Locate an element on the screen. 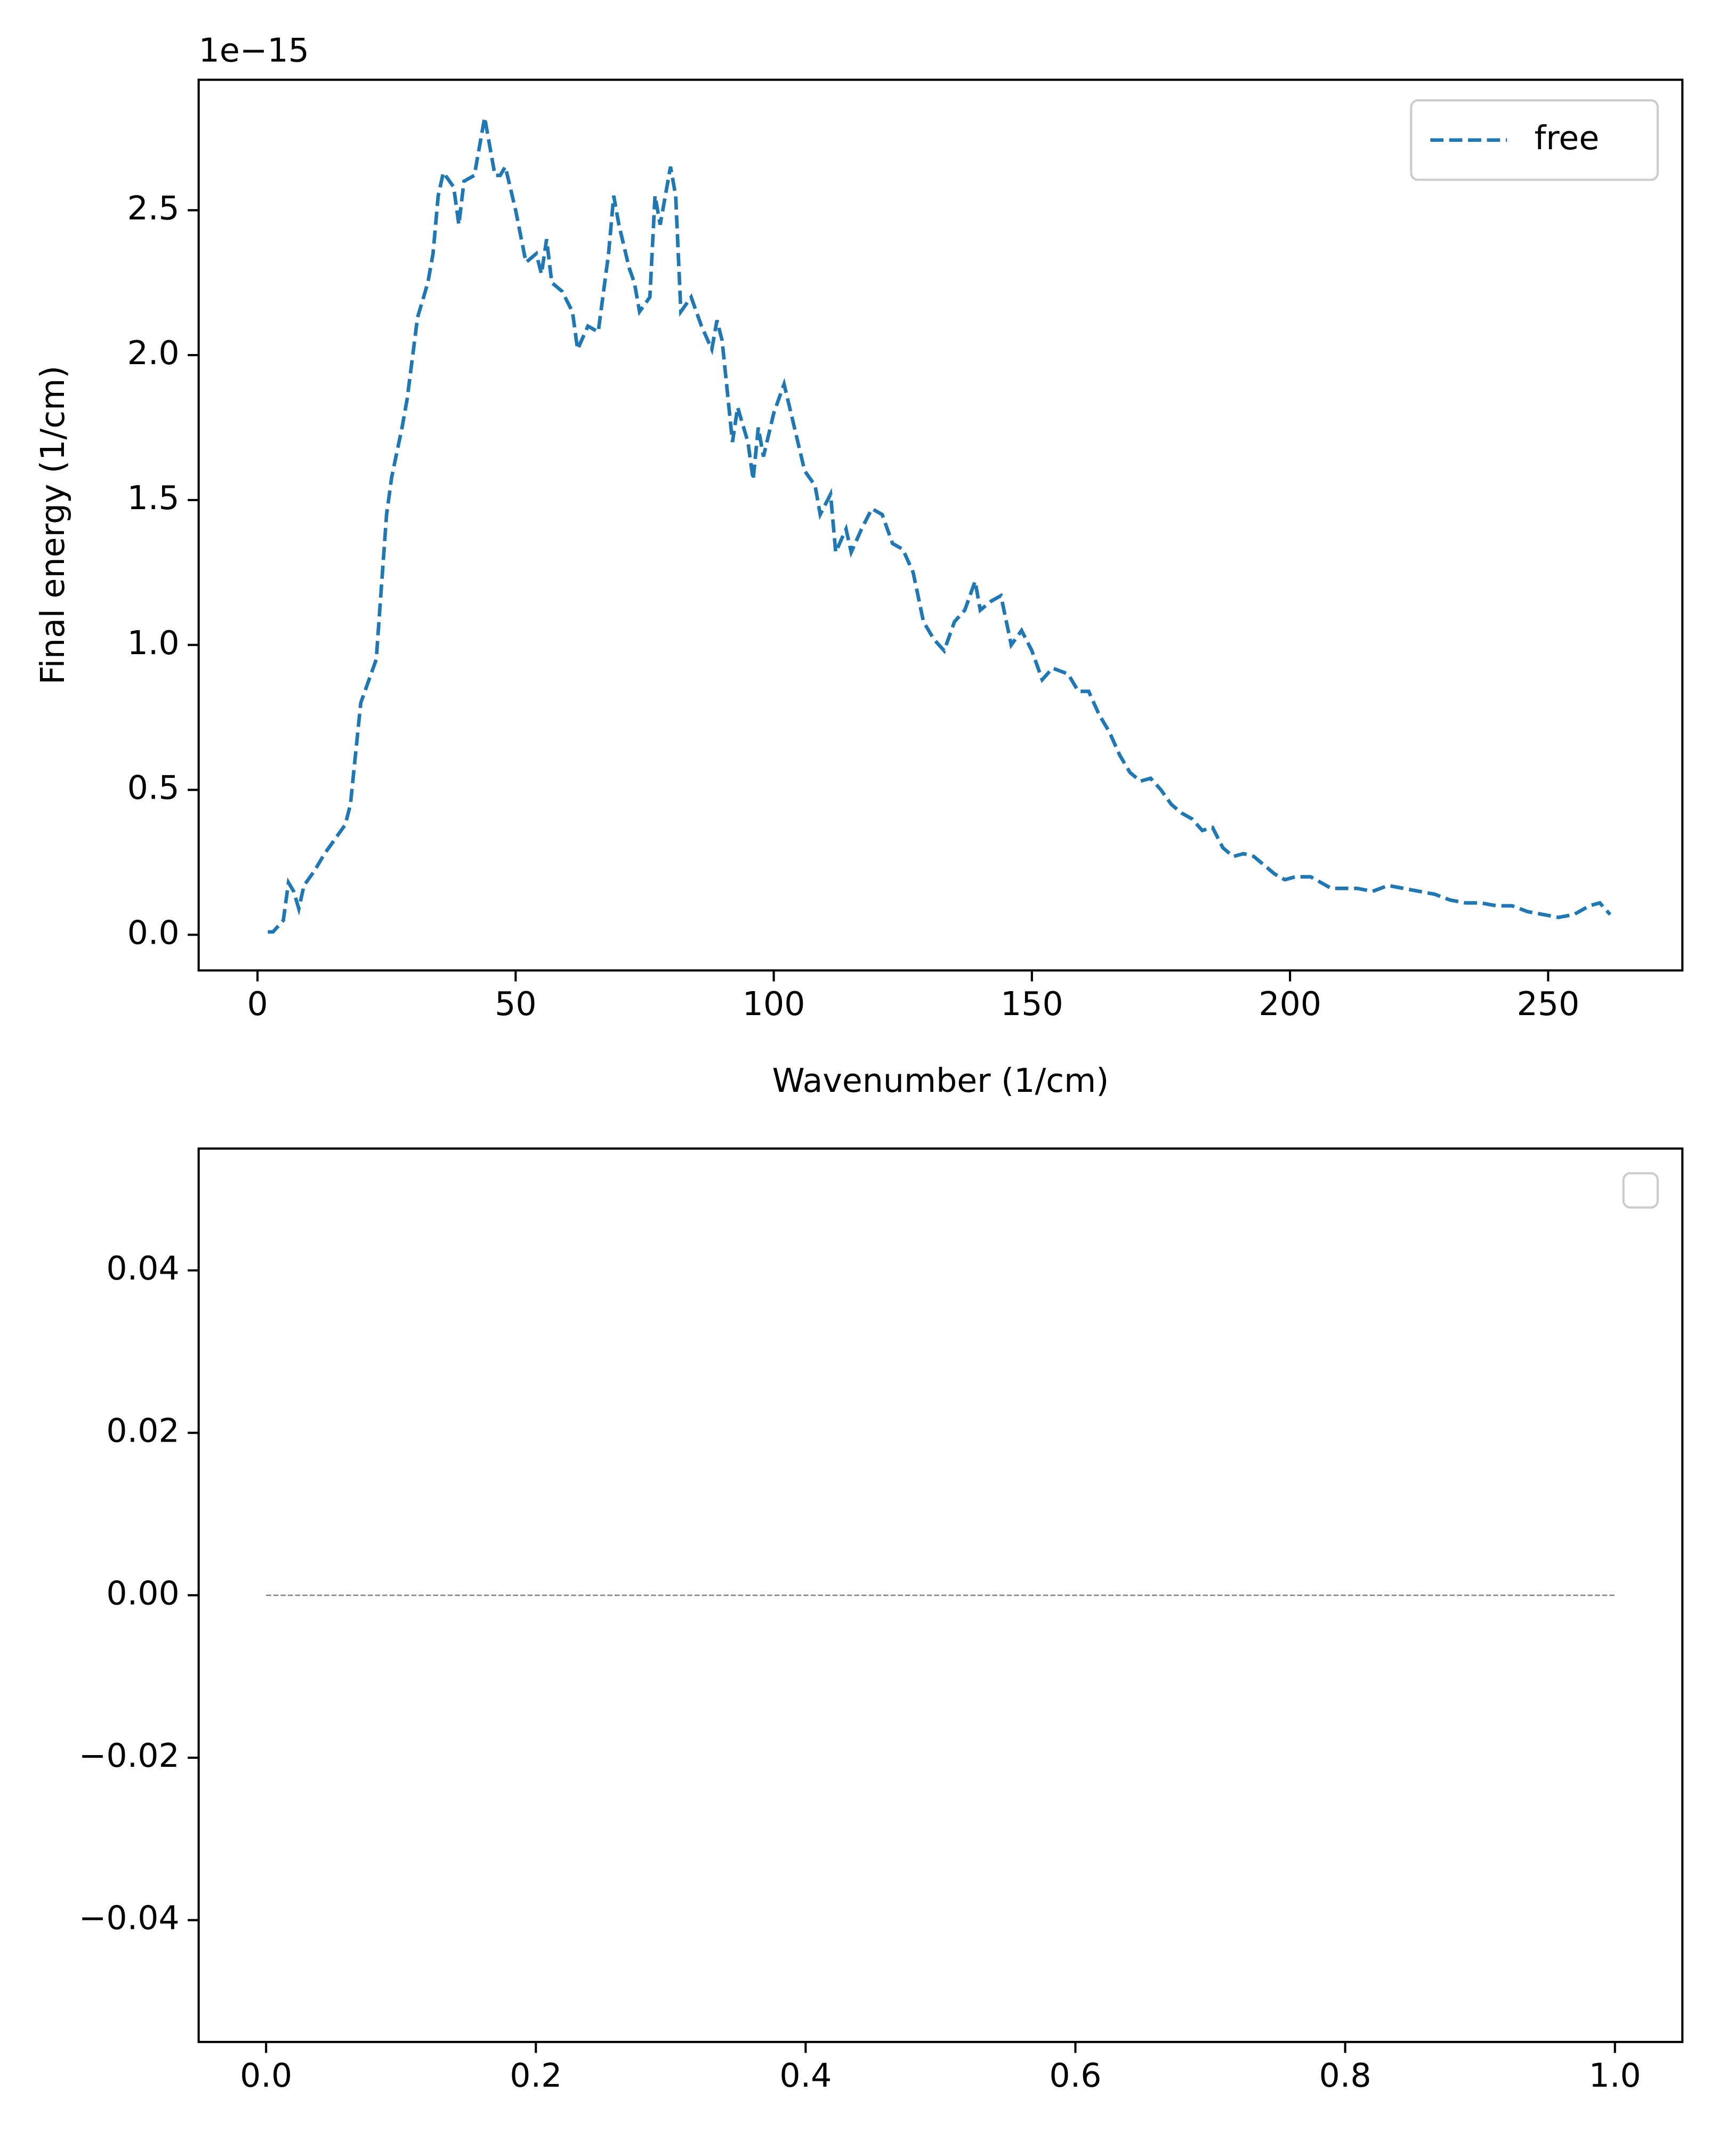 This screenshot has height=2156, width=1718. x-tick-label: 0 is located at coordinates (257, 1004).